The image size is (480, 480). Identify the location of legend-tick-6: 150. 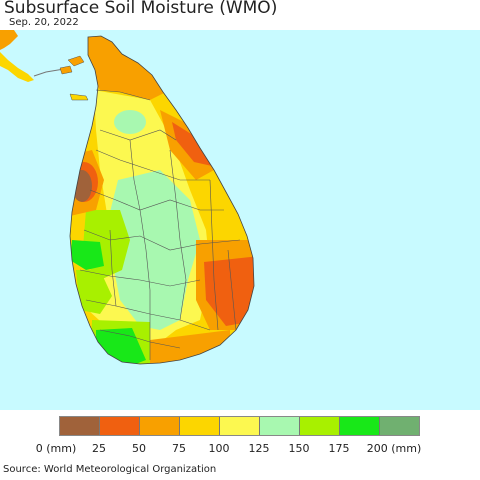
(299, 448).